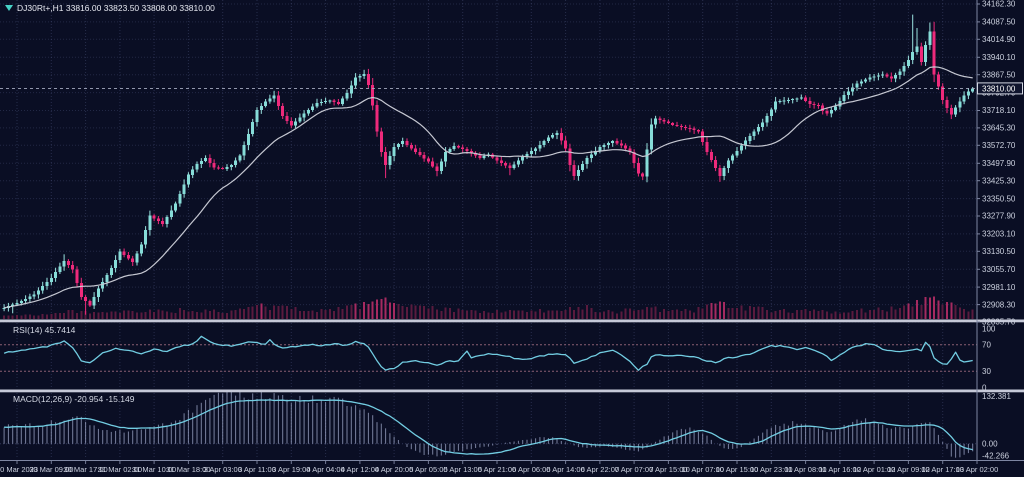 This screenshot has height=477, width=1024. I want to click on svg-text: 33572.70, so click(999, 145).